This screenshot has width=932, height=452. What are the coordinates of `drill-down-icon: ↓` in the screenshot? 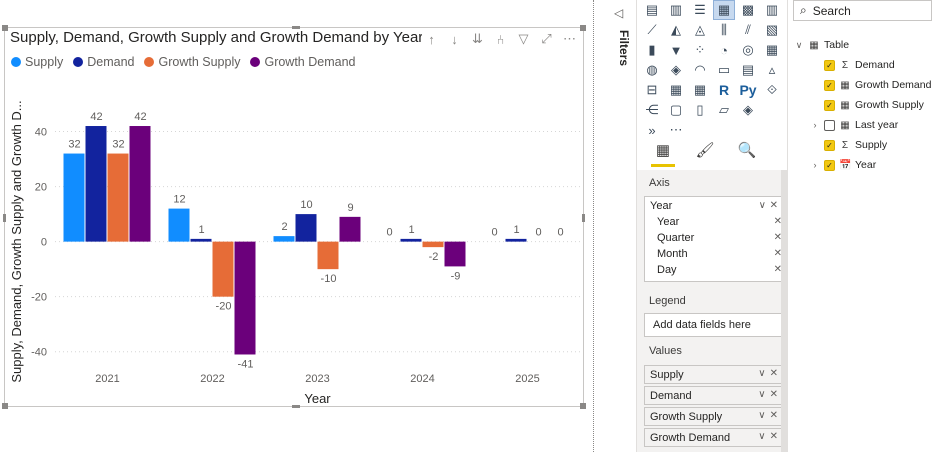 It's located at (454, 39).